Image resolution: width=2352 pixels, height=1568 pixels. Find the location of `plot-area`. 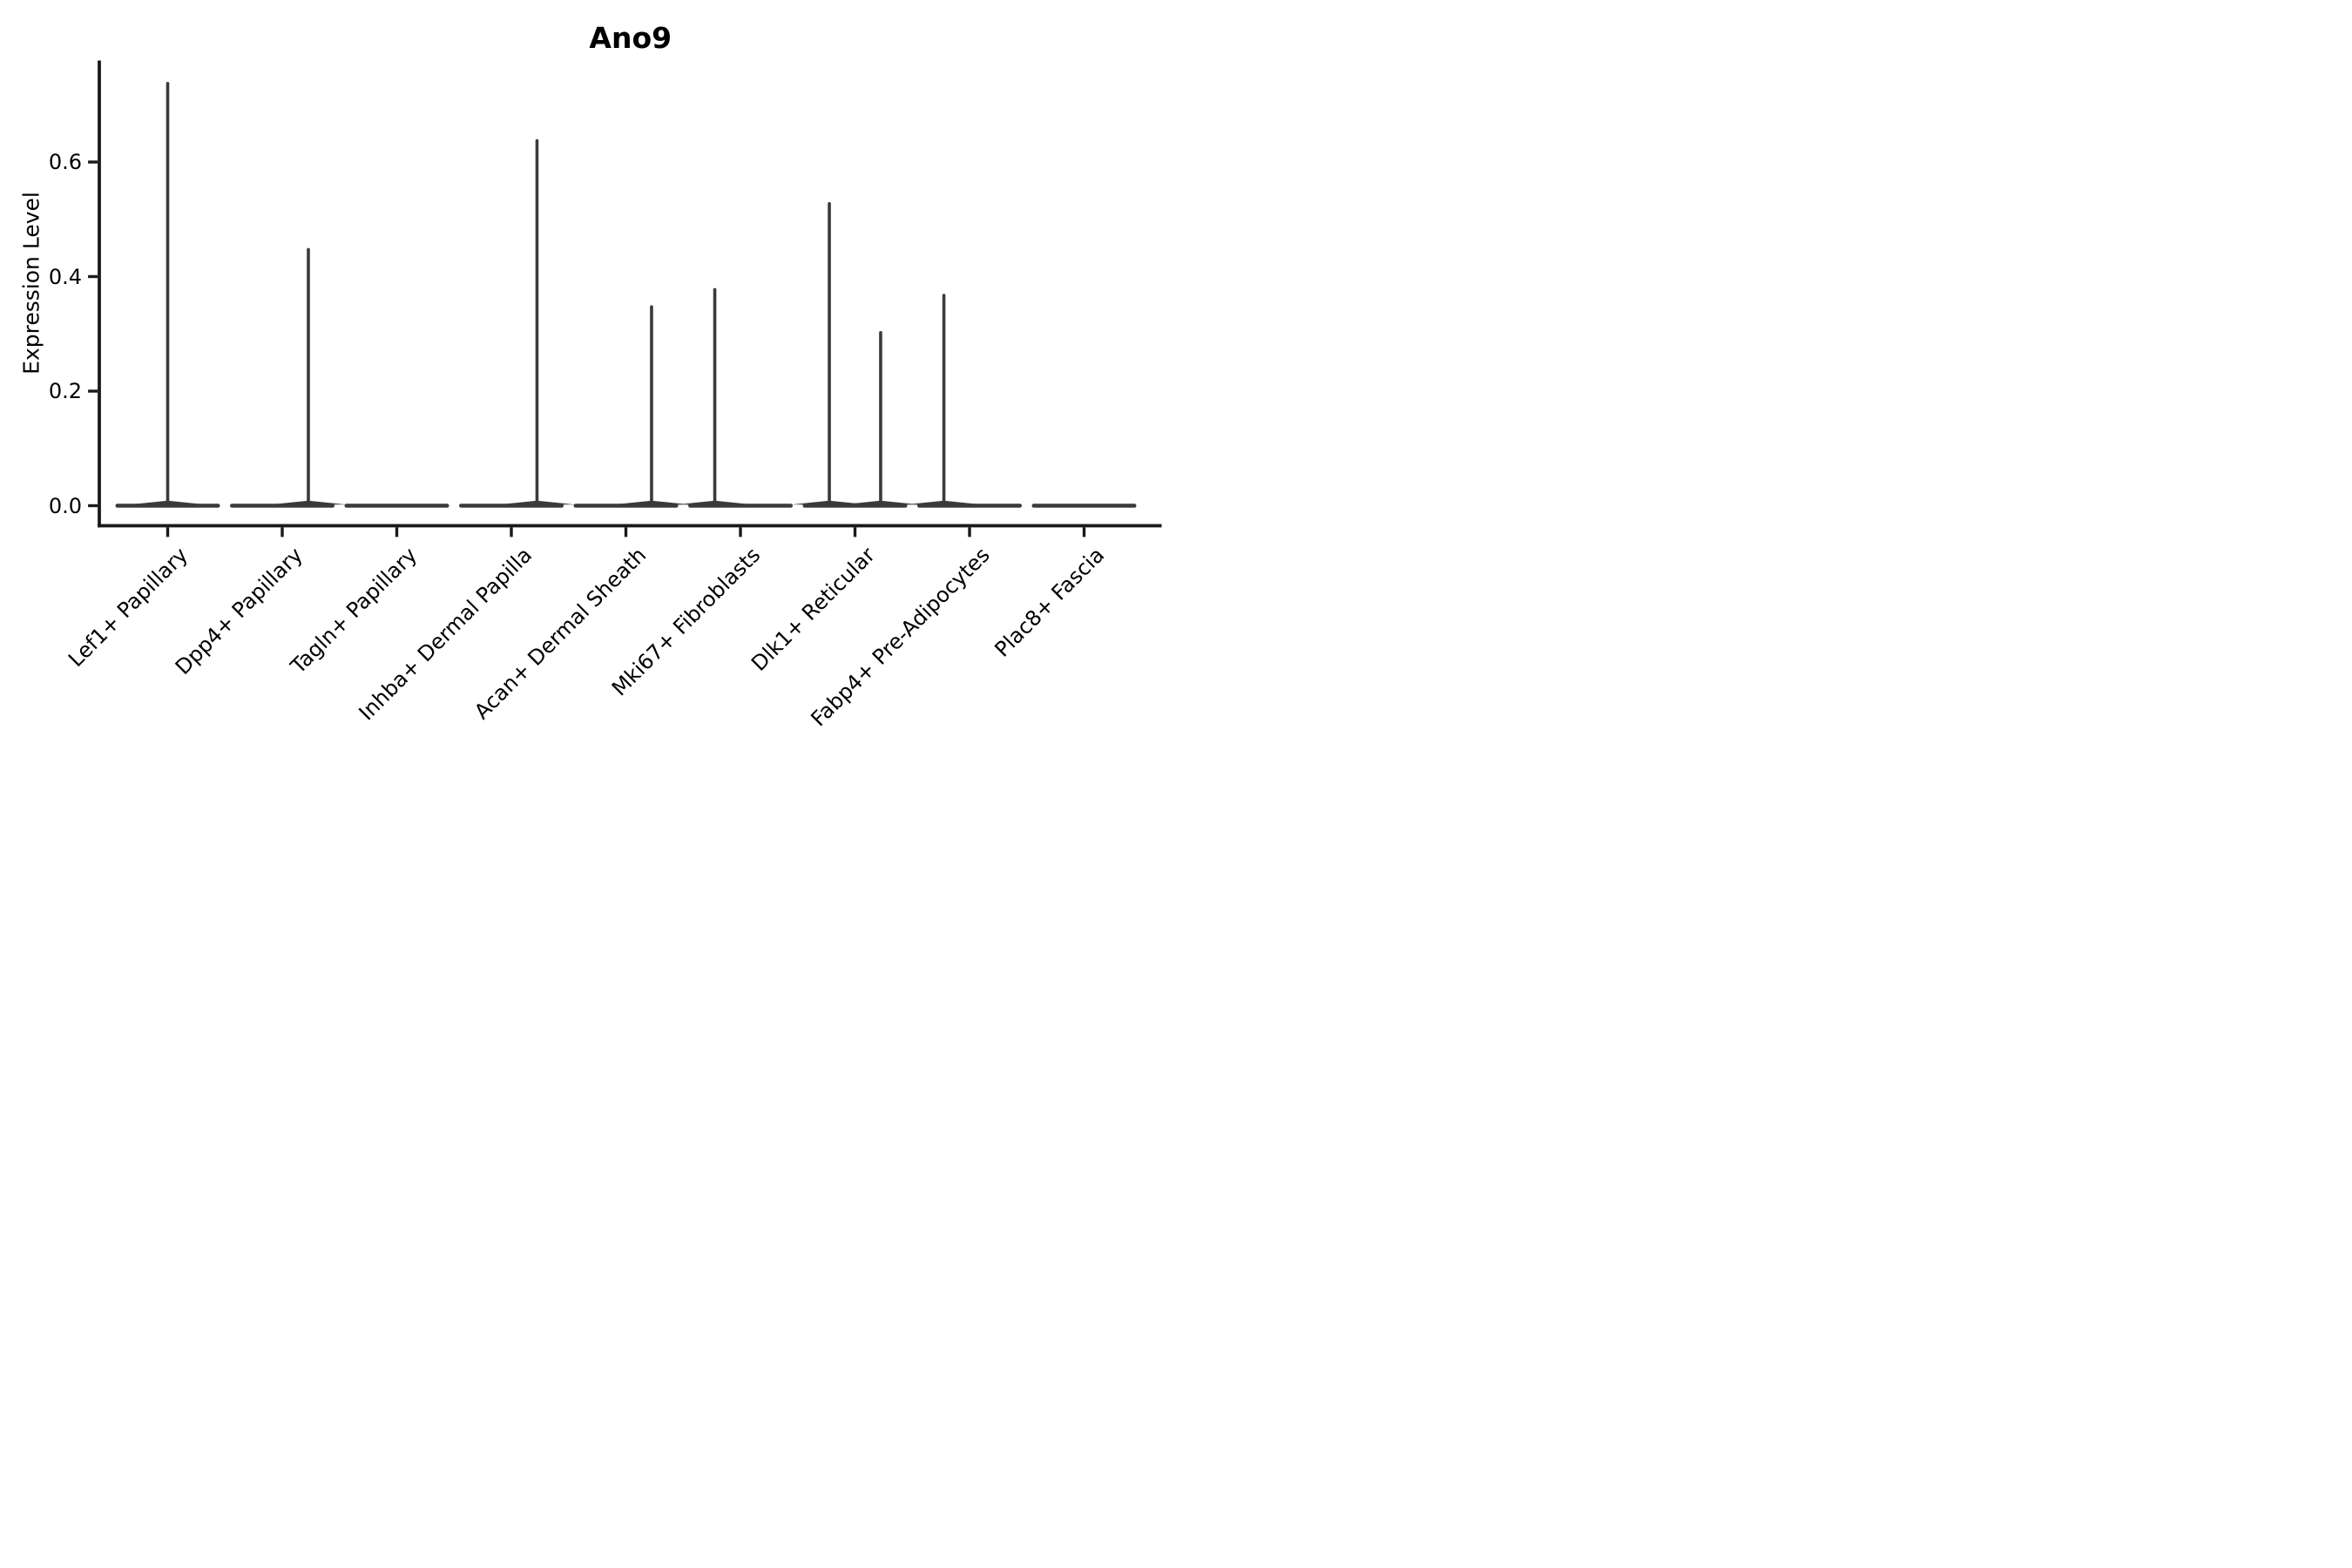

plot-area is located at coordinates (625, 298).